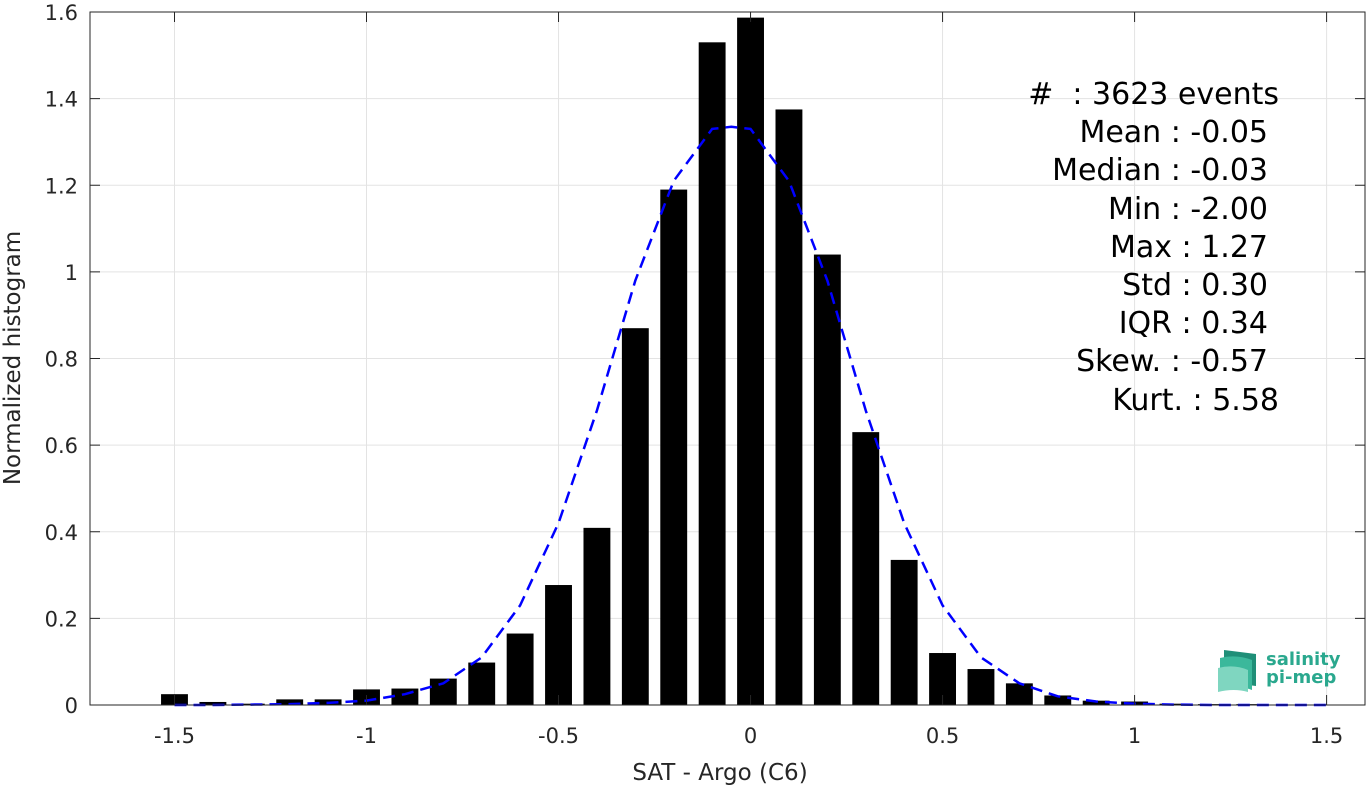  I want to click on y-tick-label: 1.2, so click(61, 186).